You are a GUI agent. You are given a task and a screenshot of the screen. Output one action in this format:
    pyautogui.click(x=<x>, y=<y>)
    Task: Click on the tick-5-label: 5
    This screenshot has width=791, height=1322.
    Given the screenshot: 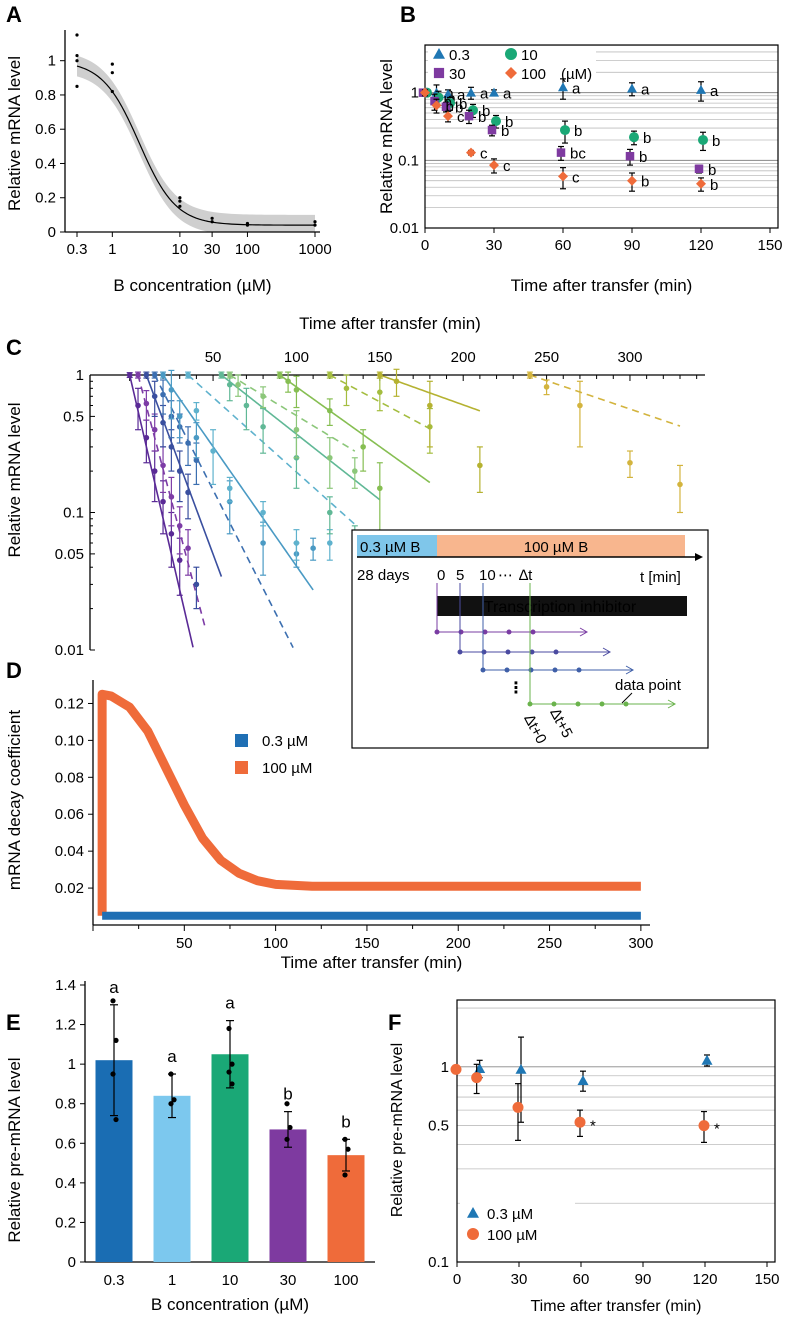 What is the action you would take?
    pyautogui.click(x=460, y=575)
    